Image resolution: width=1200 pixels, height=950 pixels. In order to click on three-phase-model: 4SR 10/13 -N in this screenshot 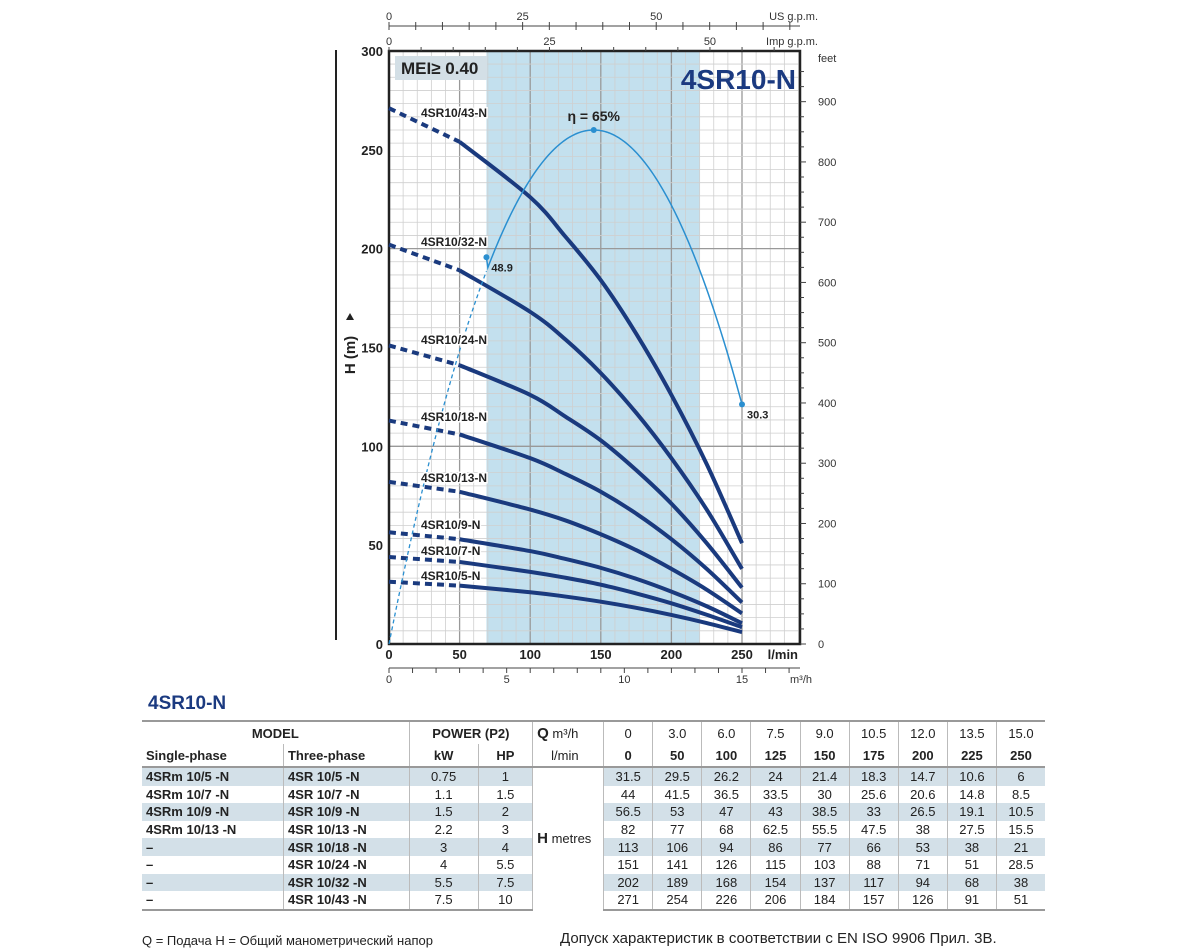, I will do `click(346, 829)`.